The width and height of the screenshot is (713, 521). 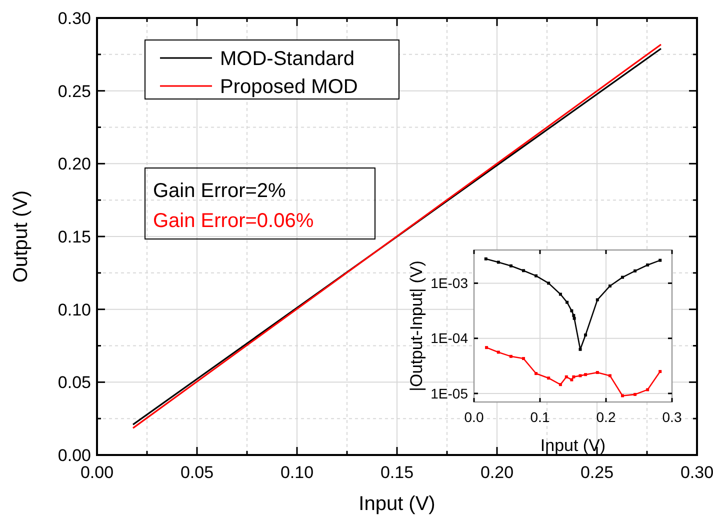 What do you see at coordinates (573, 372) in the screenshot?
I see `line-series` at bounding box center [573, 372].